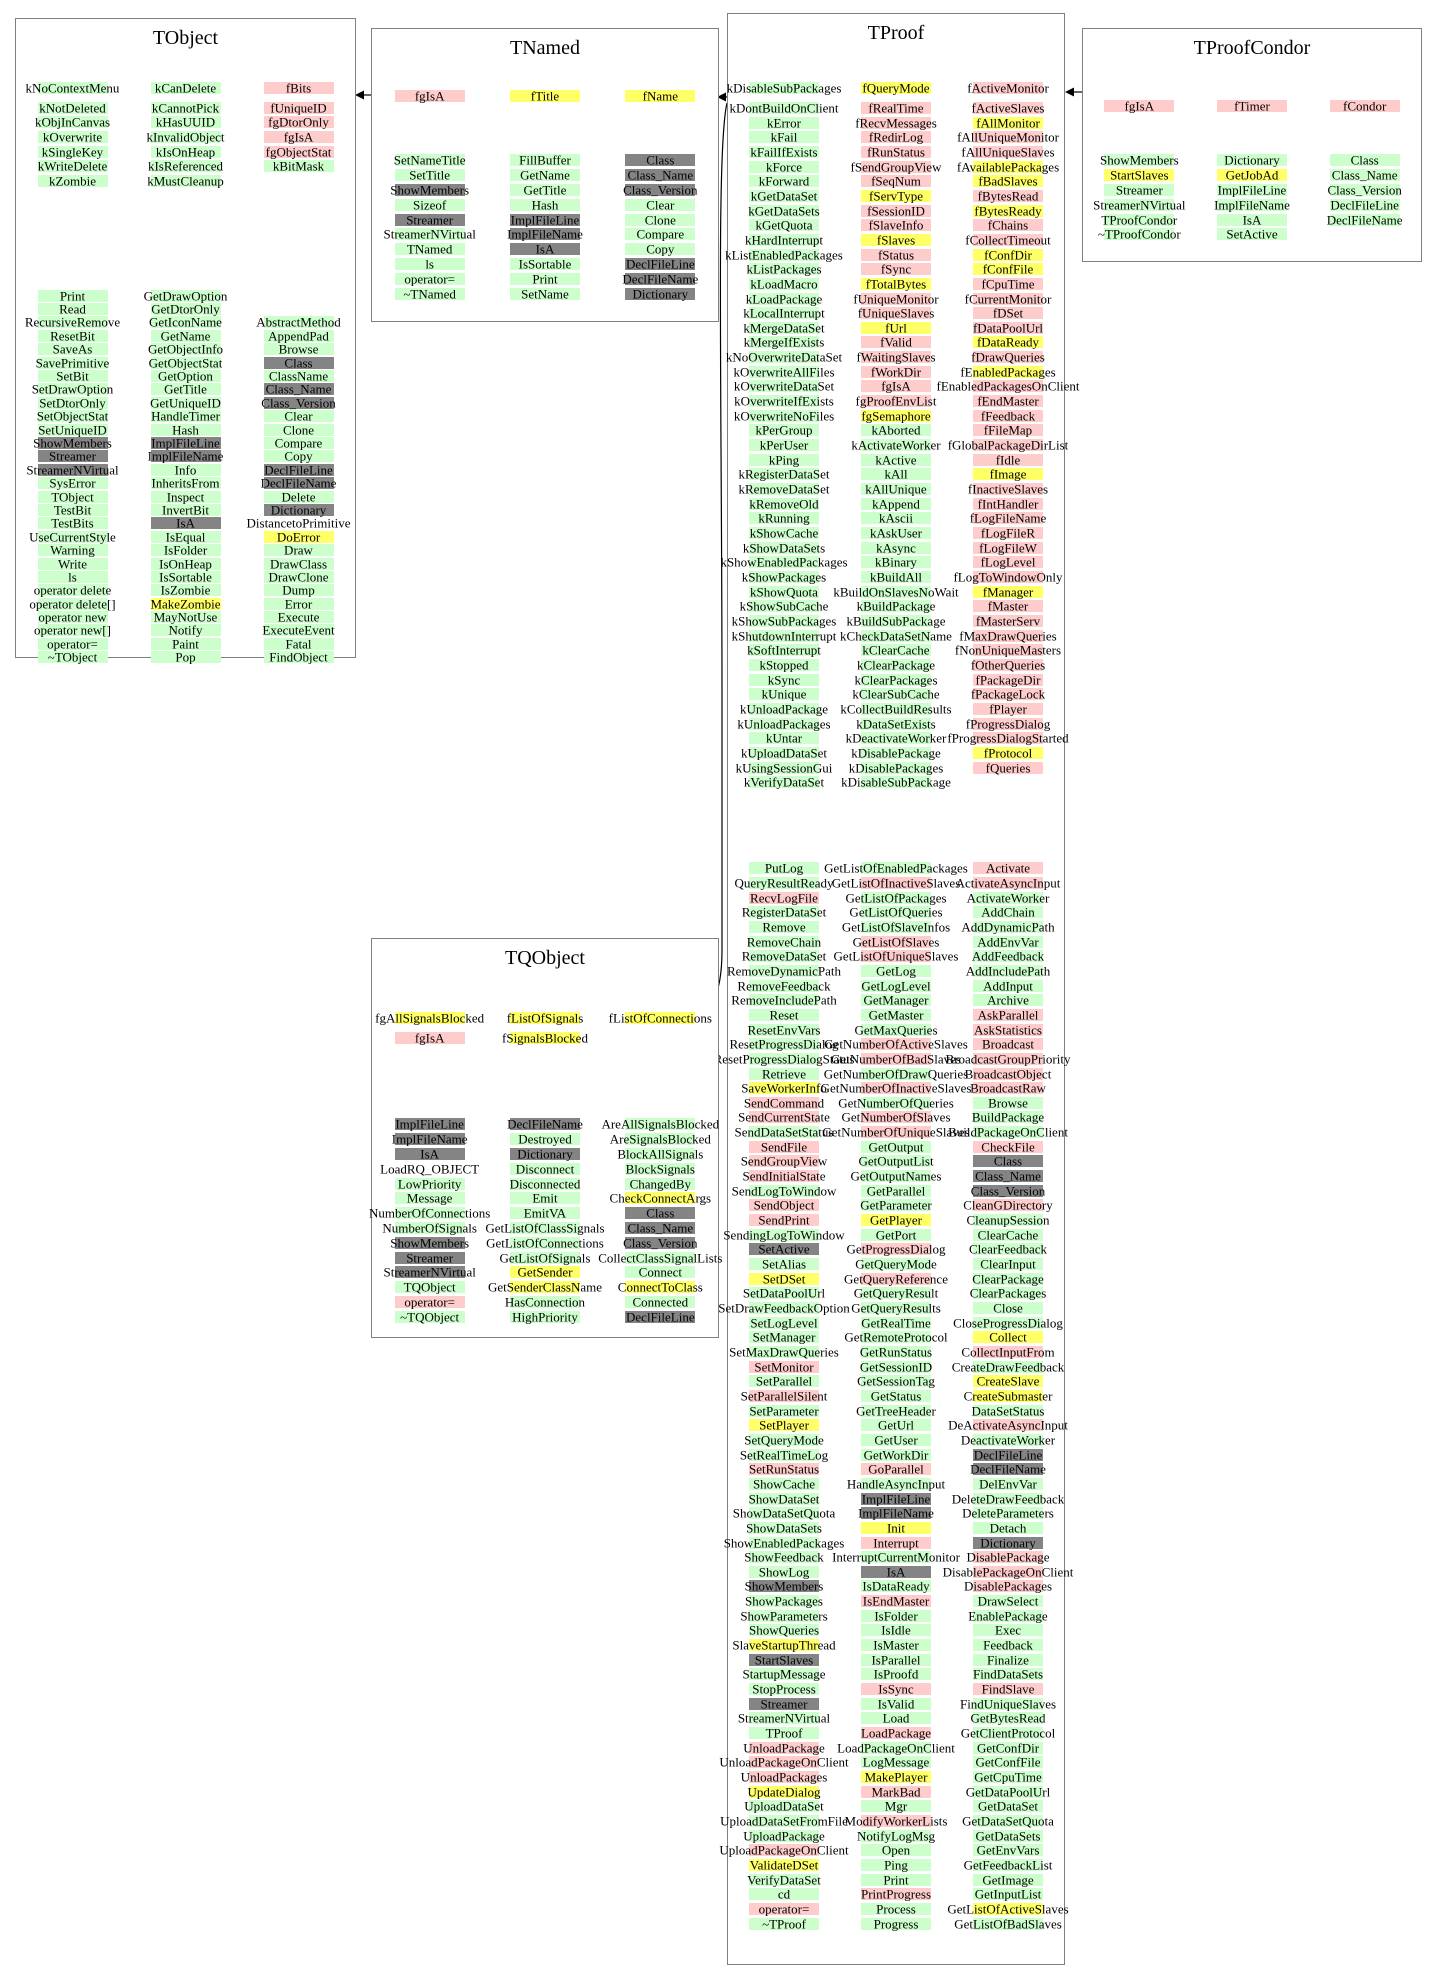  Describe the element at coordinates (1008, 1293) in the screenshot. I see `method-ClearPackages: ClearPackages` at that location.